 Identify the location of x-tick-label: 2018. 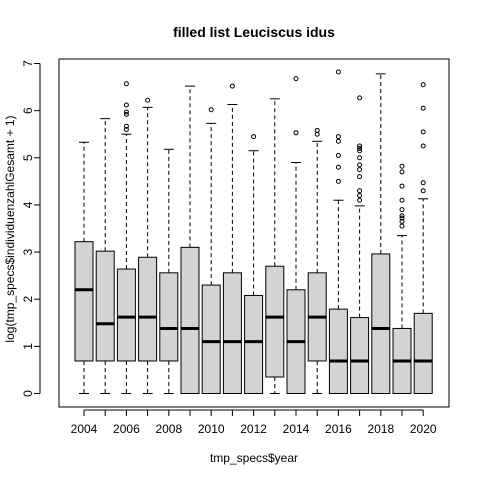
(380, 429).